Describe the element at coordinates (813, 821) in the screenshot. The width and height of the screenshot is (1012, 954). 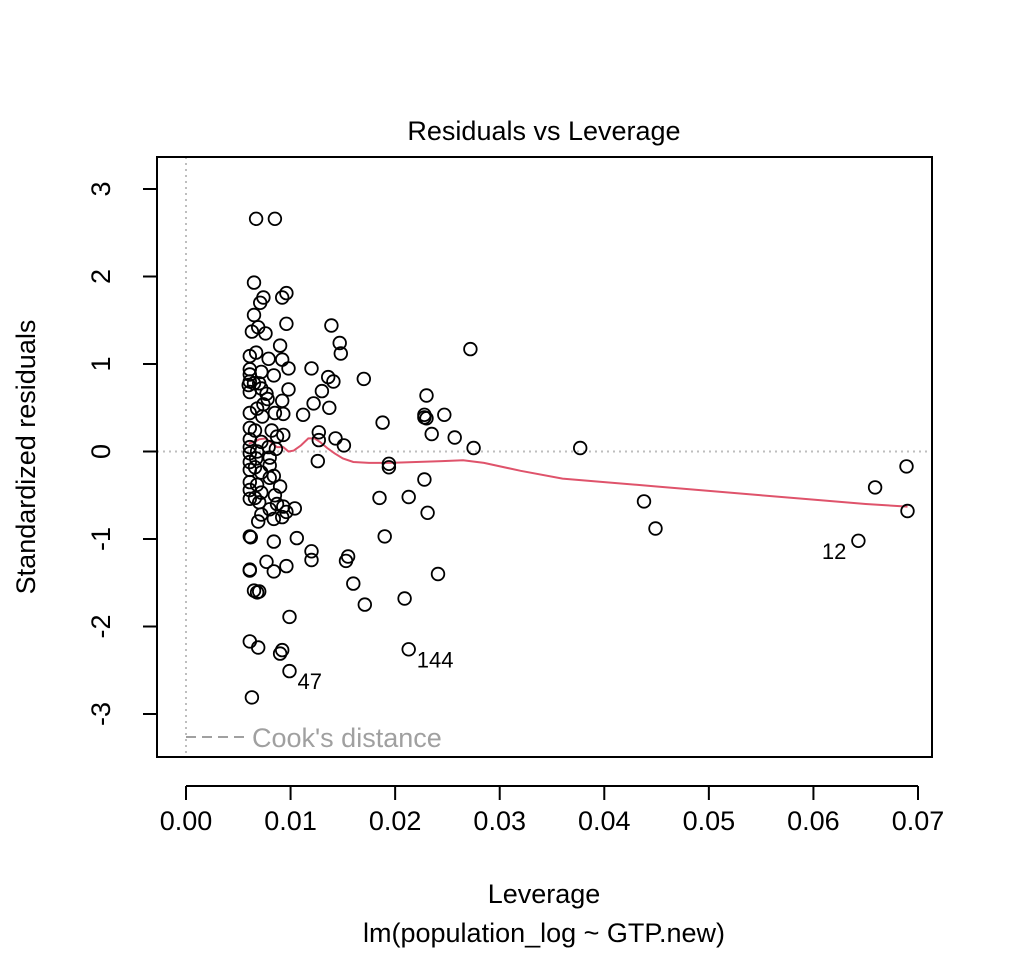
I see `x-tick-label: 0.06` at that location.